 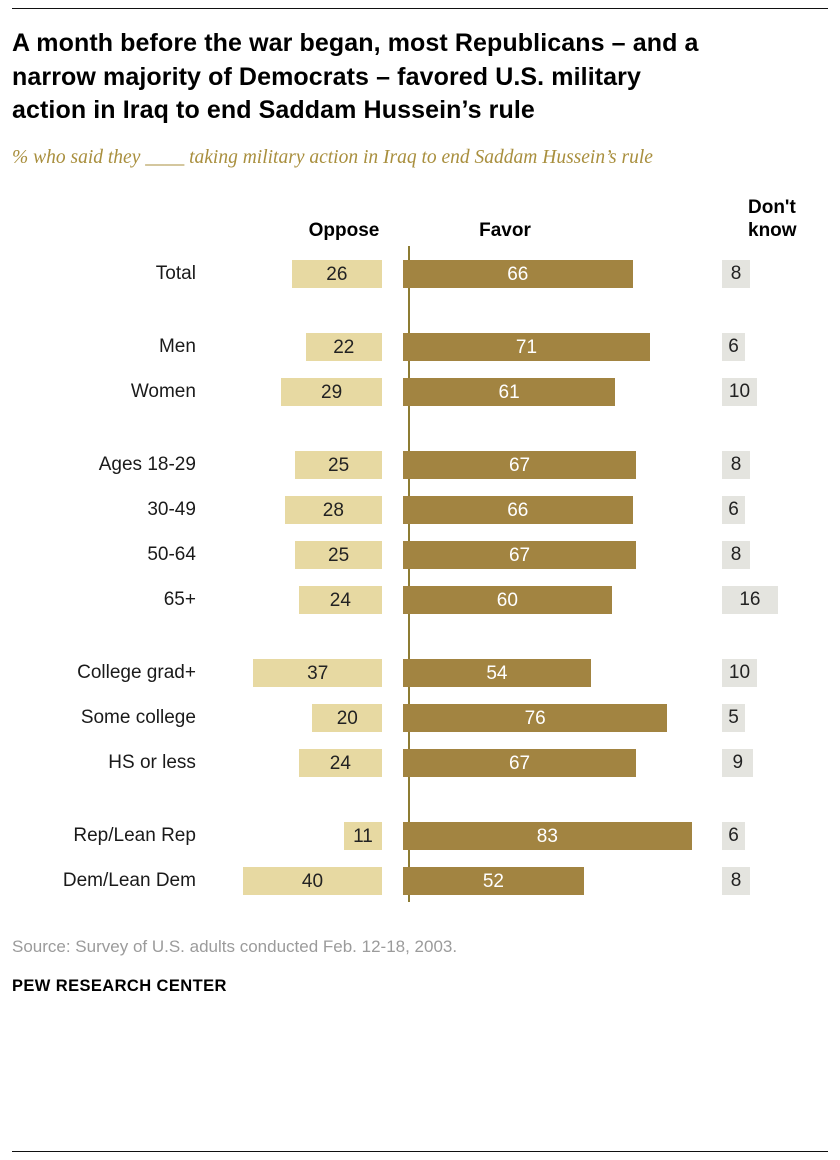 I want to click on bar-area: 11 83, so click(x=455, y=836).